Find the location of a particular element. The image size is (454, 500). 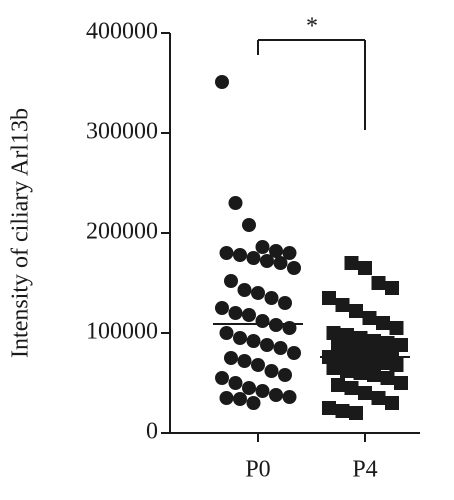

y-tick-label: 300000 is located at coordinates (122, 132).